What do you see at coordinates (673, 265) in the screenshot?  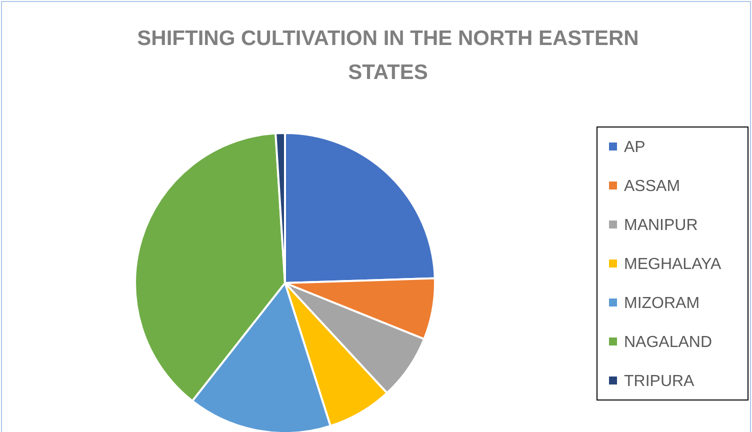 I see `legend-label: MEGHALAYA` at bounding box center [673, 265].